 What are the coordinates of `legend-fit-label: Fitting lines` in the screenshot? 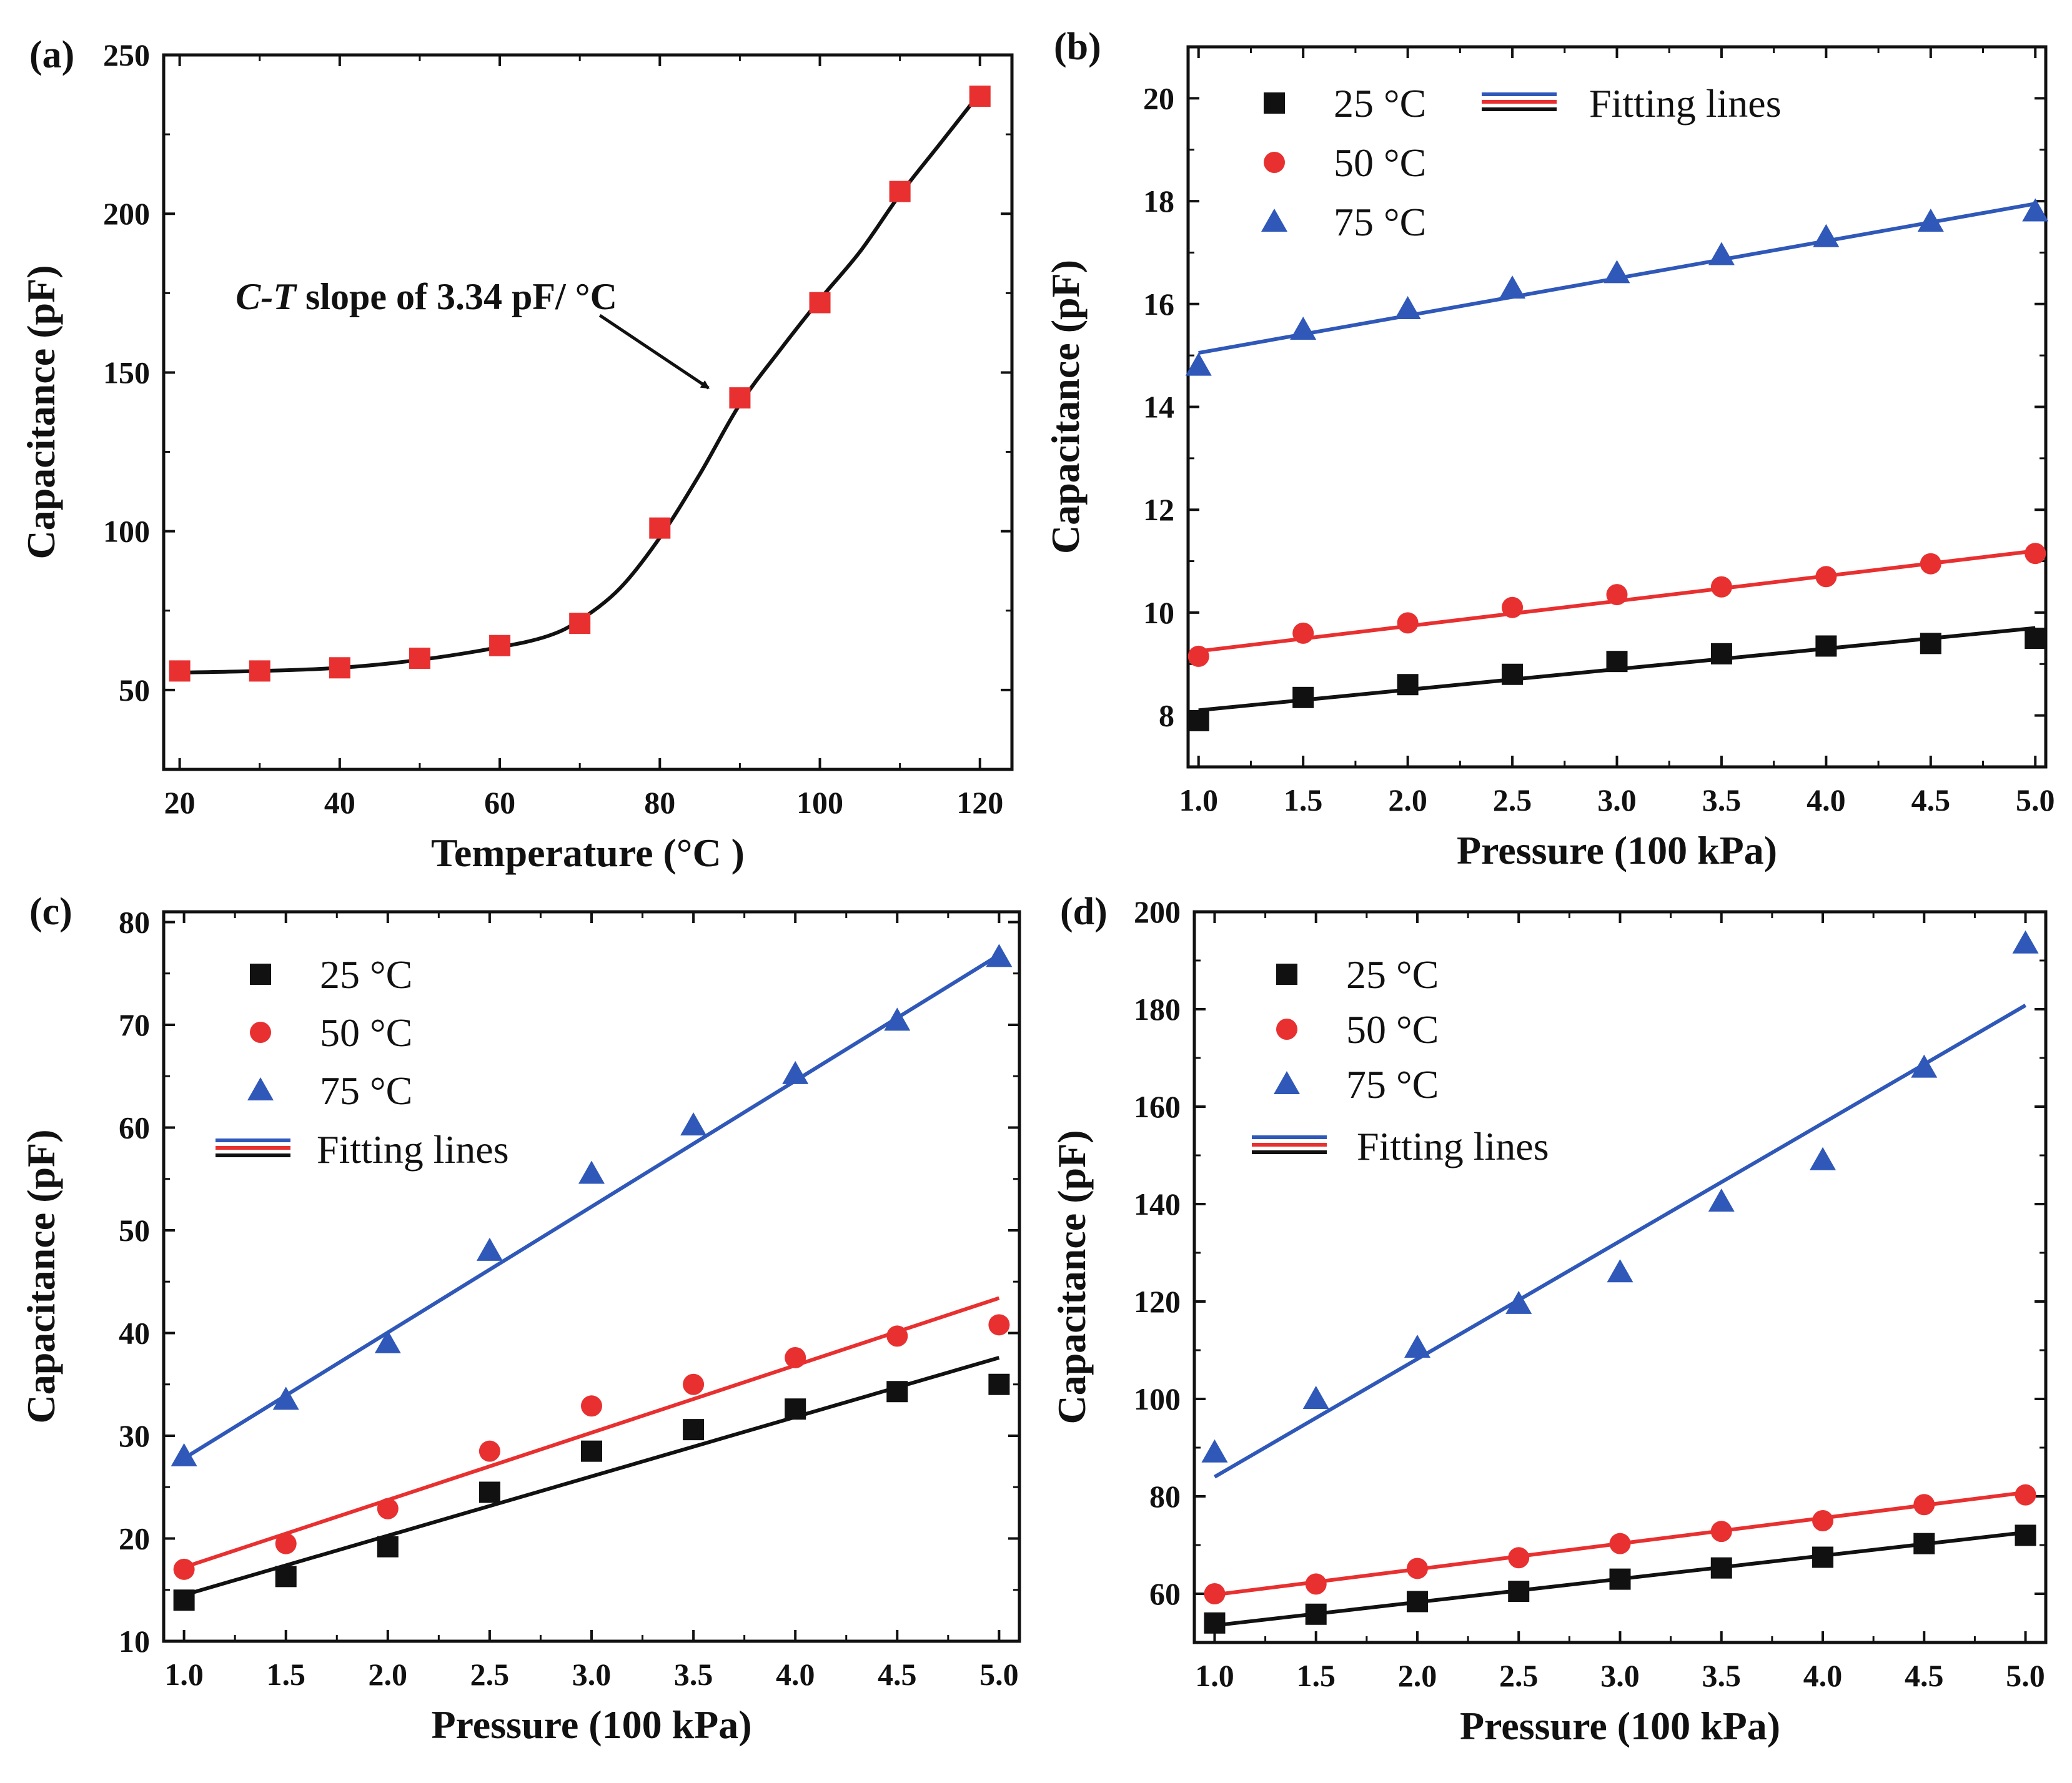 It's located at (1453, 1146).